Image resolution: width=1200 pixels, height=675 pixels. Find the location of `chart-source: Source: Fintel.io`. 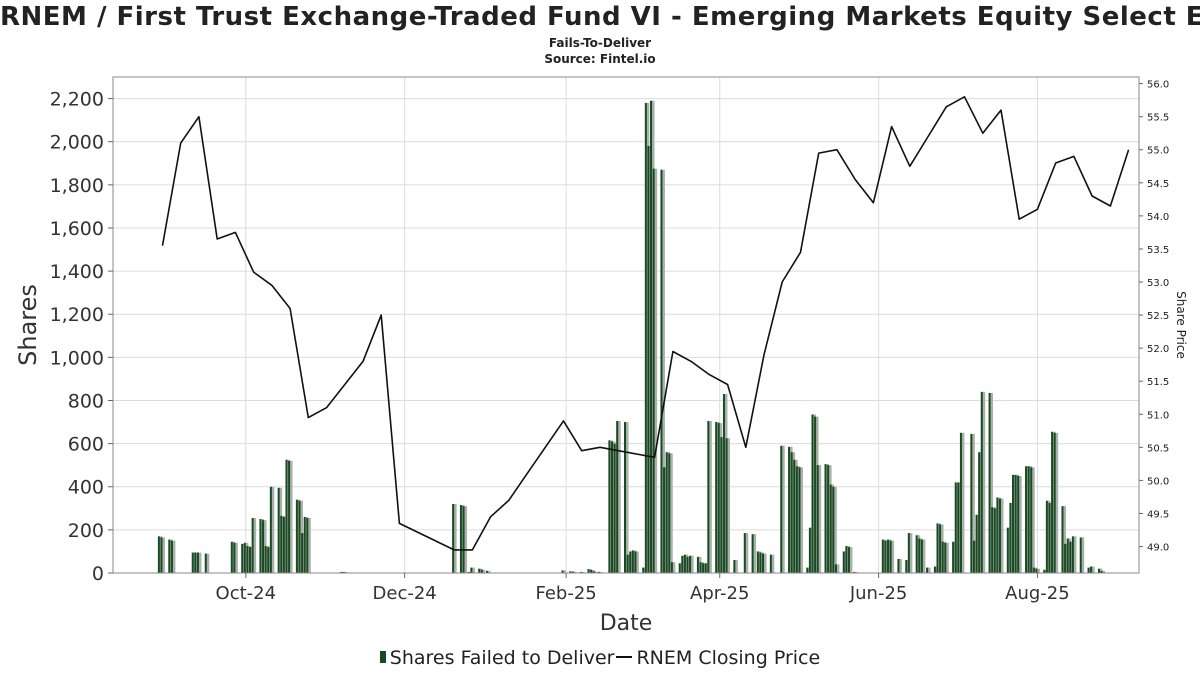

chart-source: Source: Fintel.io is located at coordinates (600, 59).